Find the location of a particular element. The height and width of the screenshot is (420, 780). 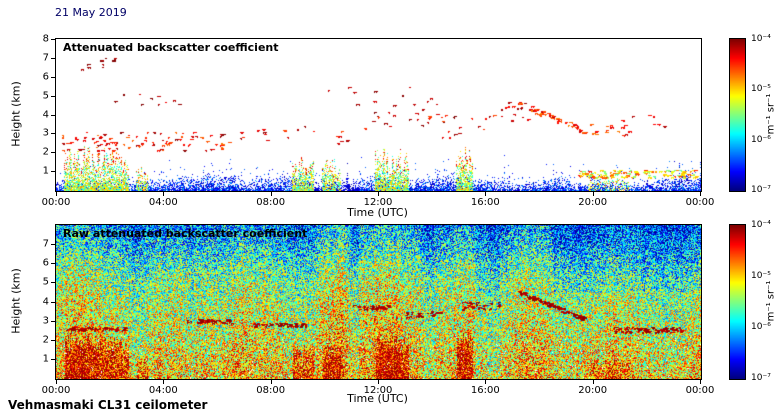

x-axis-label-processed: Time (UTC) is located at coordinates (377, 212).